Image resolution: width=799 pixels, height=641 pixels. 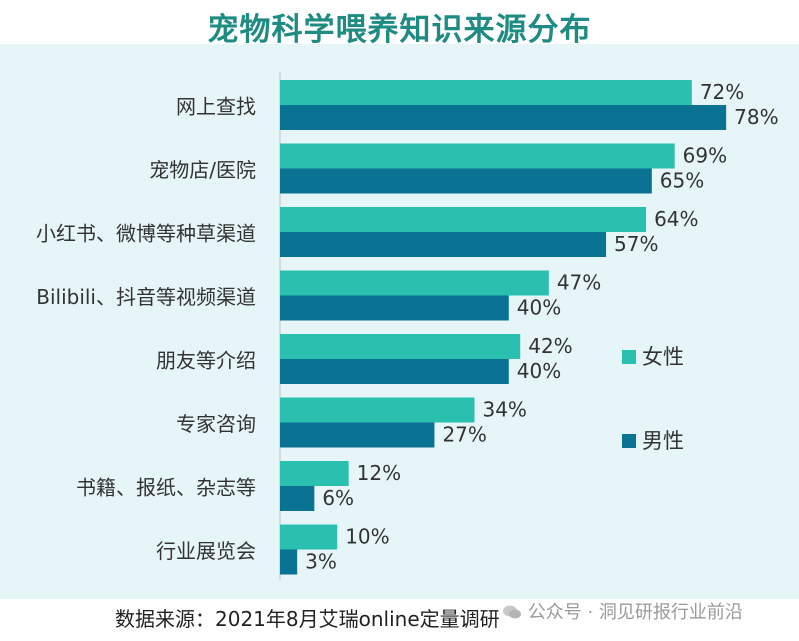 I want to click on data-label: 47%, so click(x=579, y=283).